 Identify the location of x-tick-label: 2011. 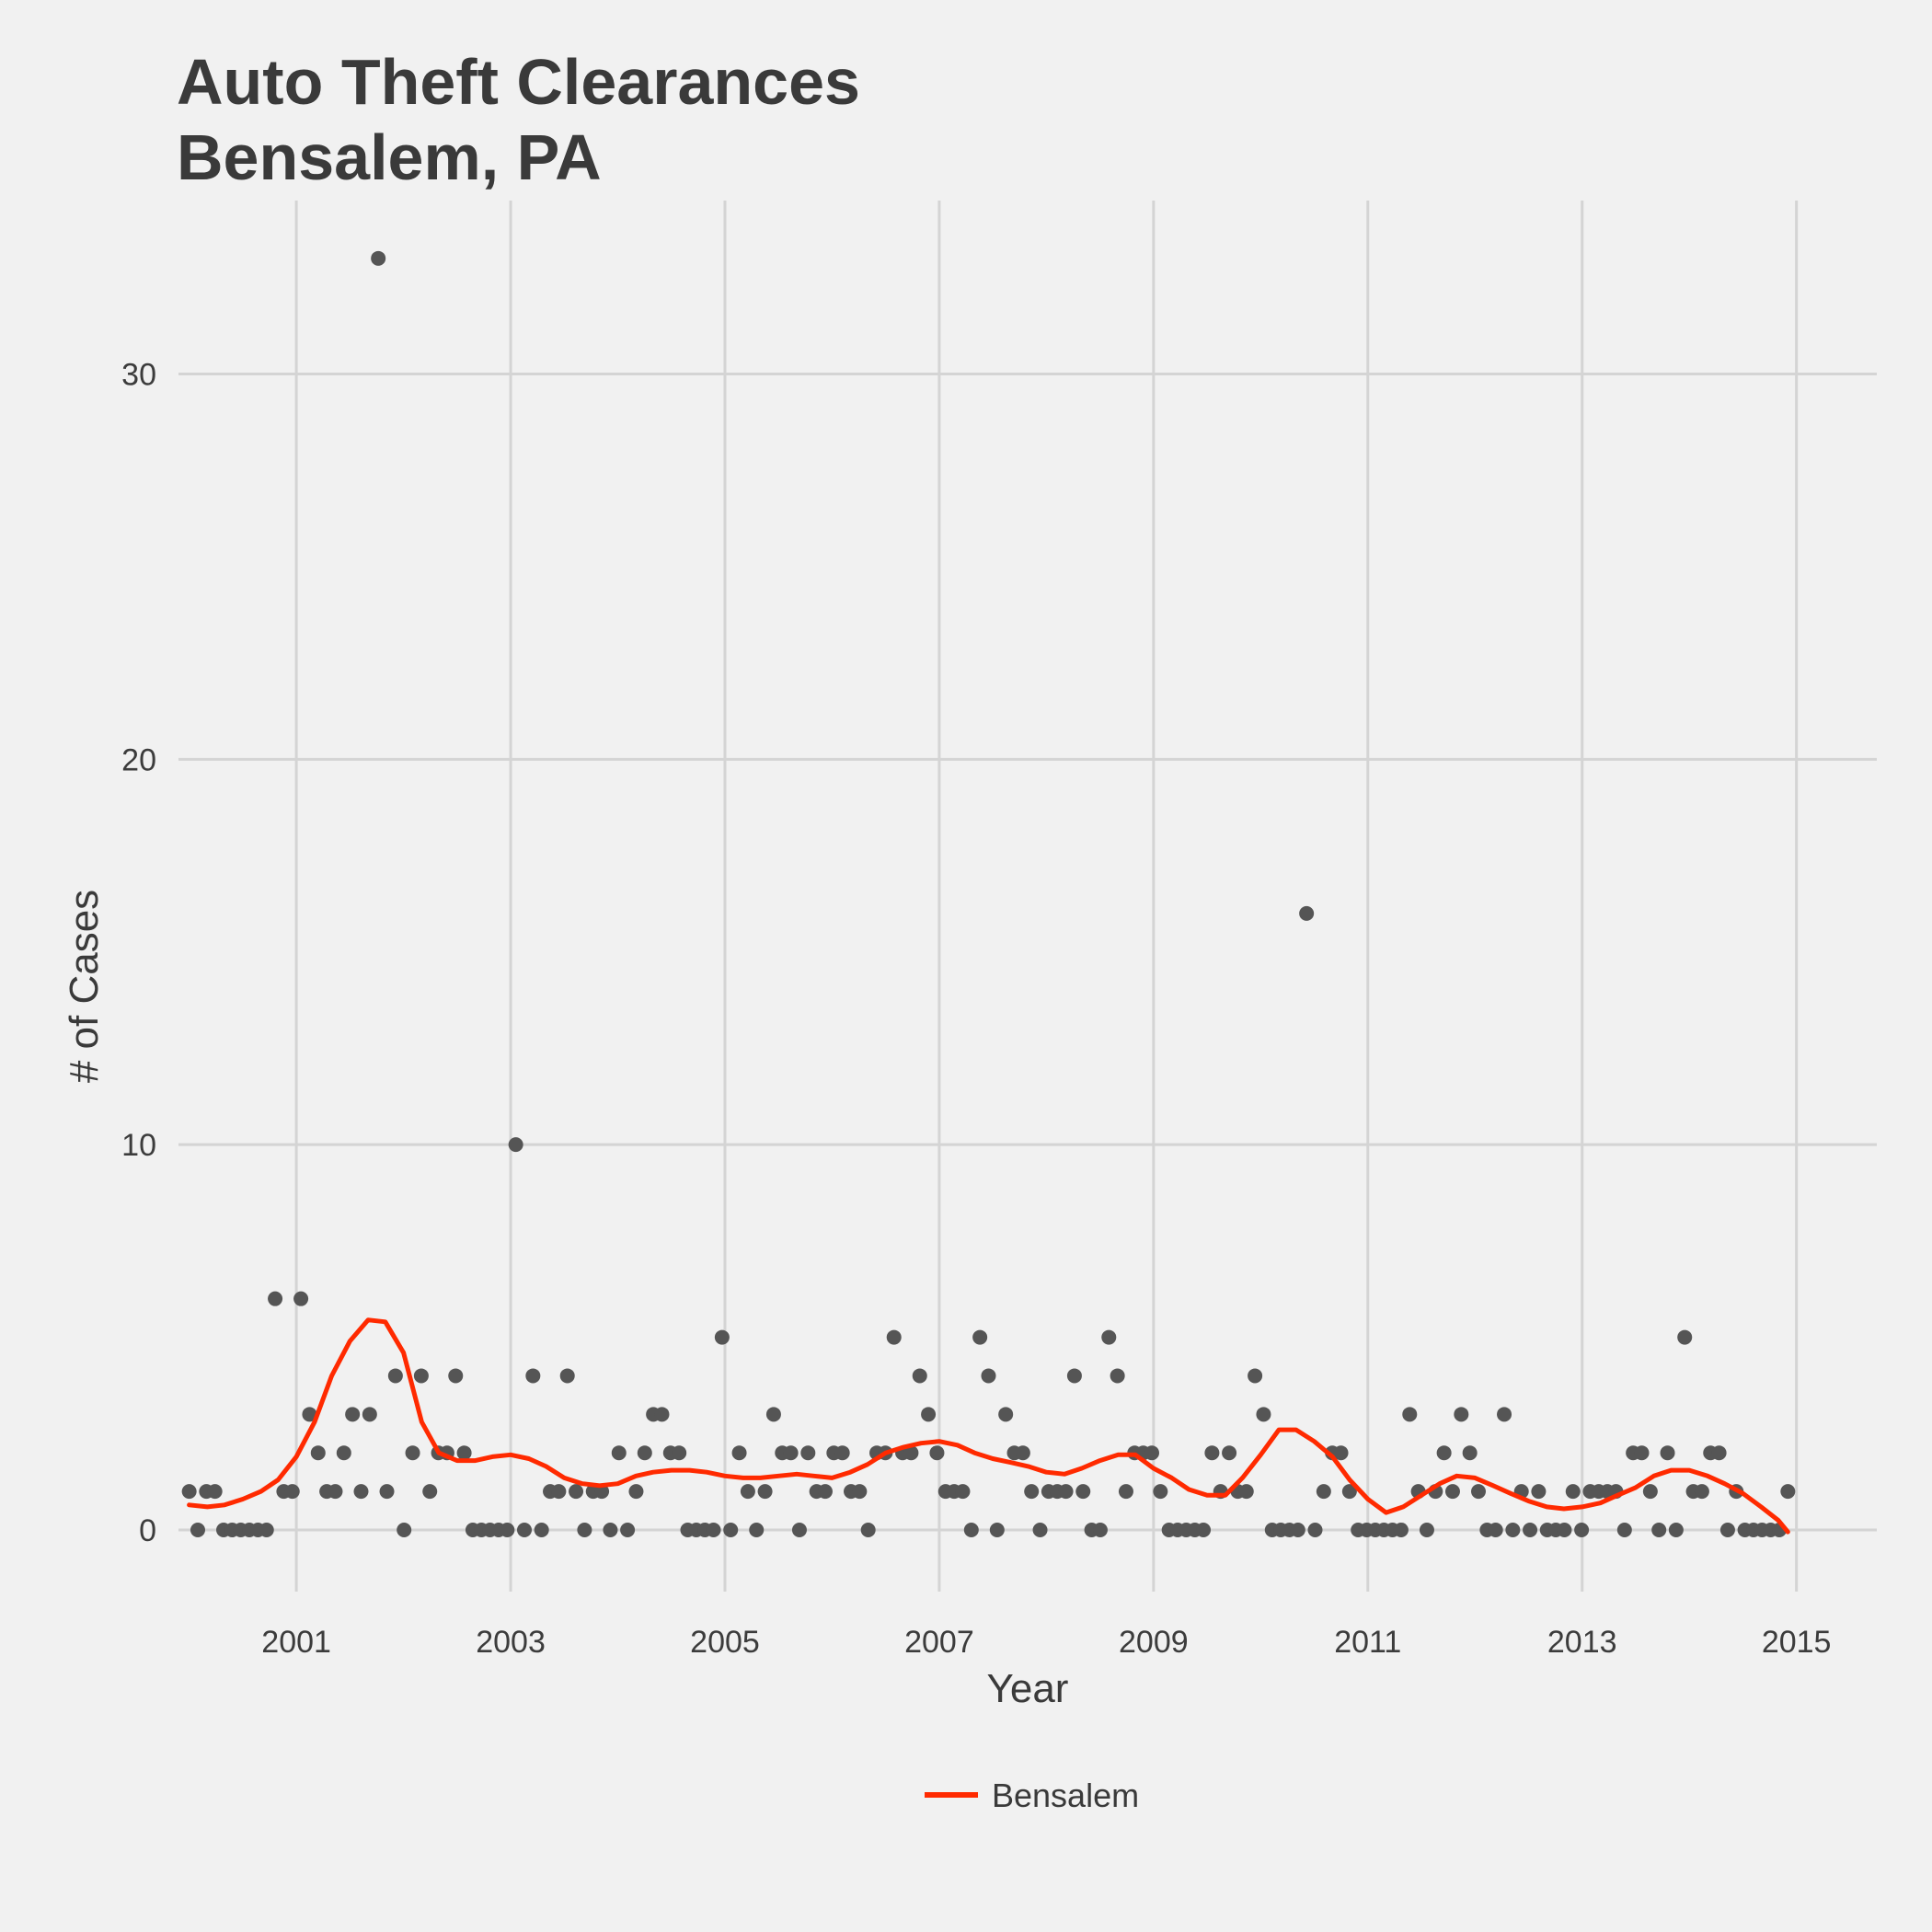
(1367, 1642).